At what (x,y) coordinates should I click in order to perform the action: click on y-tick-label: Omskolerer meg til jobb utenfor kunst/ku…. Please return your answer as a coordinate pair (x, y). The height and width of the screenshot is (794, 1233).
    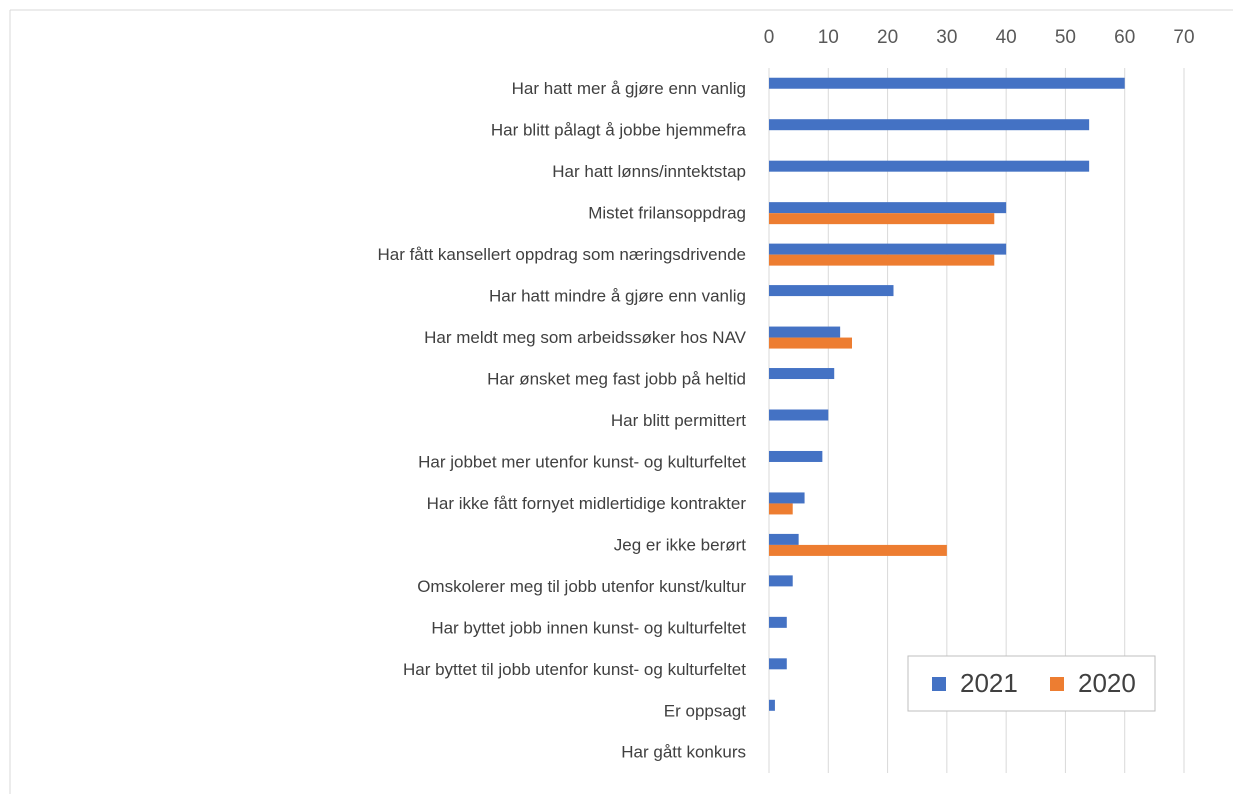
    Looking at the image, I should click on (581, 586).